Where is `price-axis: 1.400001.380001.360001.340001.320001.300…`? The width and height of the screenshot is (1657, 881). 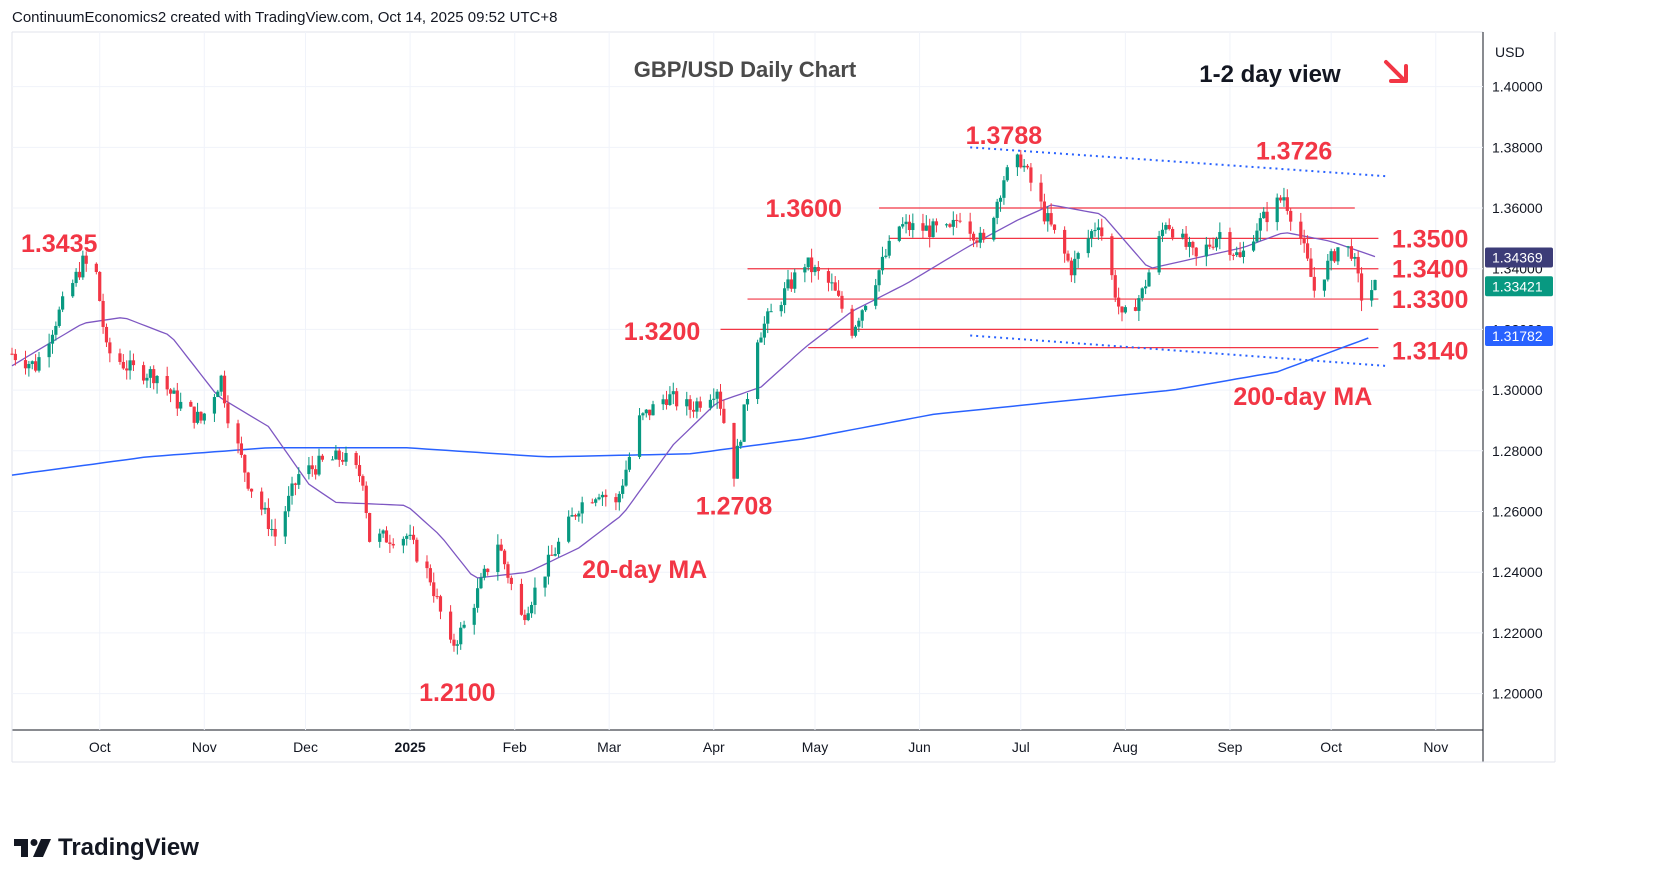
price-axis: 1.400001.380001.360001.340001.320001.300… is located at coordinates (1519, 390).